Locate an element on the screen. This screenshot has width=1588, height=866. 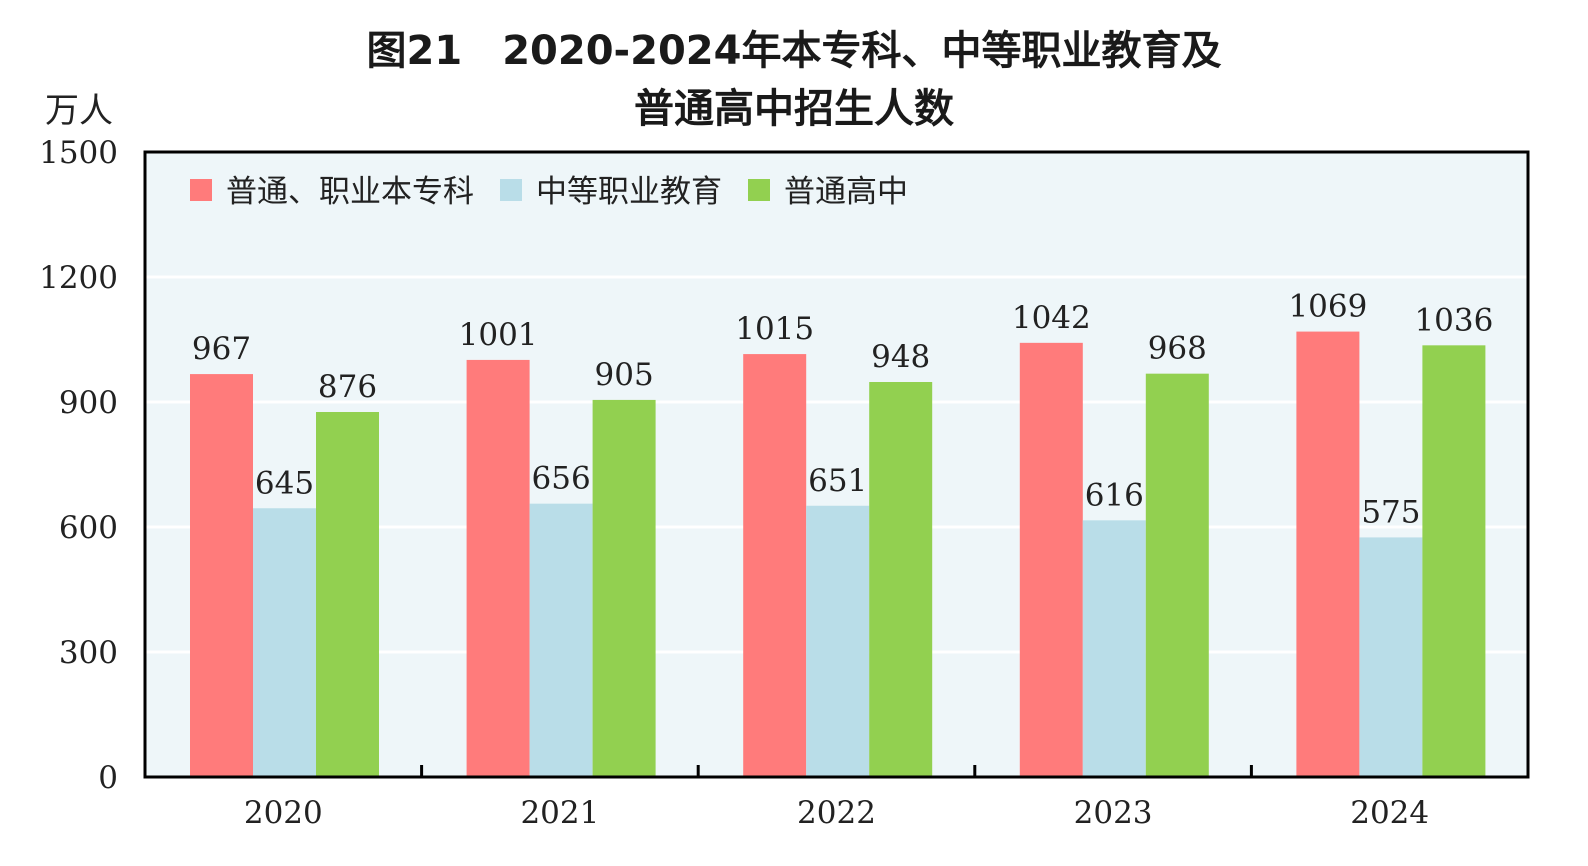
x-tick-label: 2022 is located at coordinates (836, 813).